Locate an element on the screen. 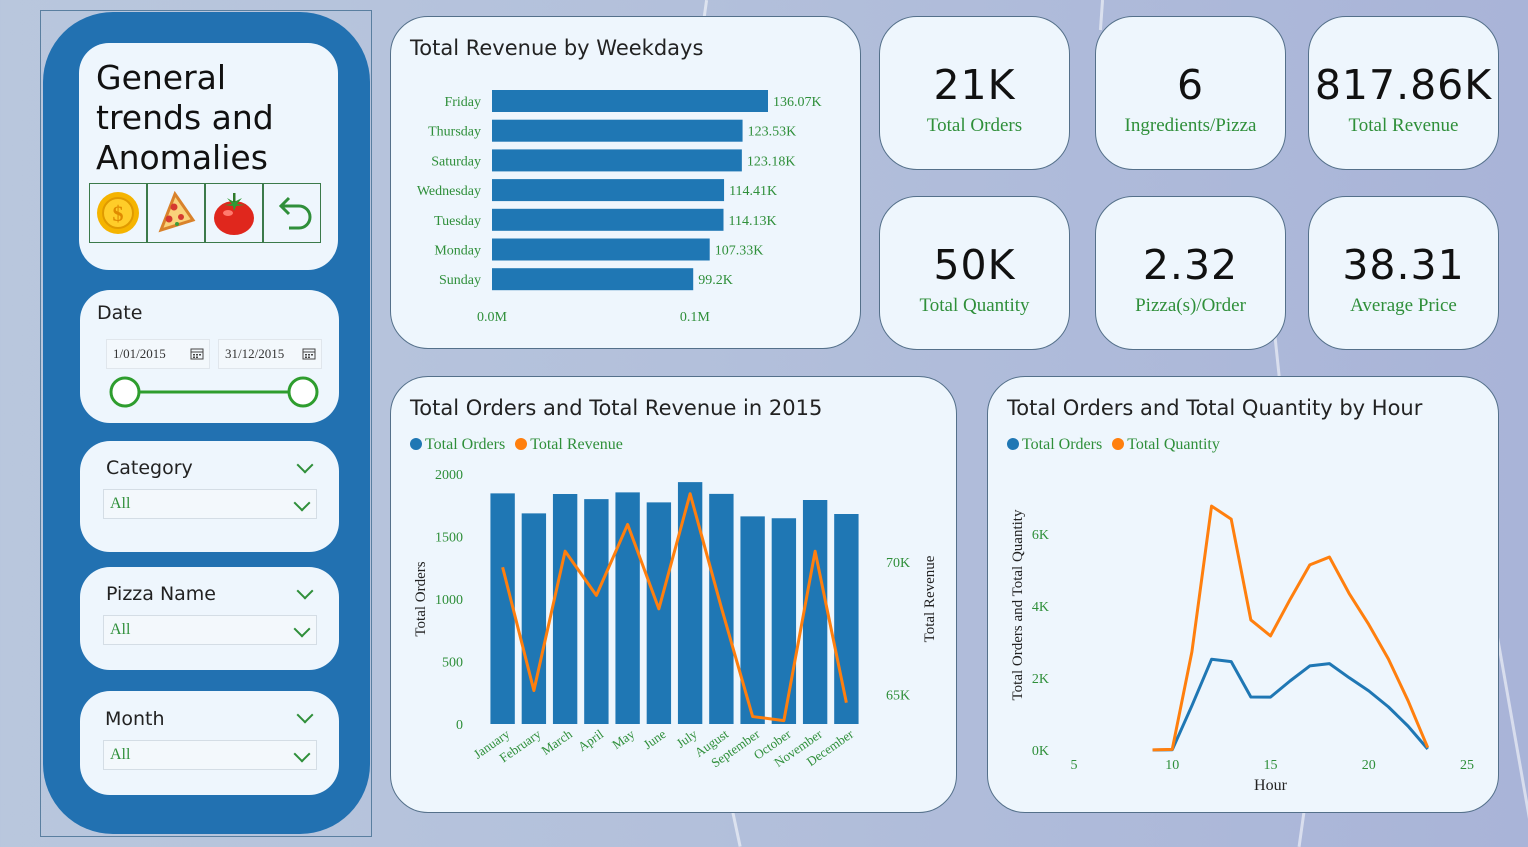  orders-line is located at coordinates (1290, 704).